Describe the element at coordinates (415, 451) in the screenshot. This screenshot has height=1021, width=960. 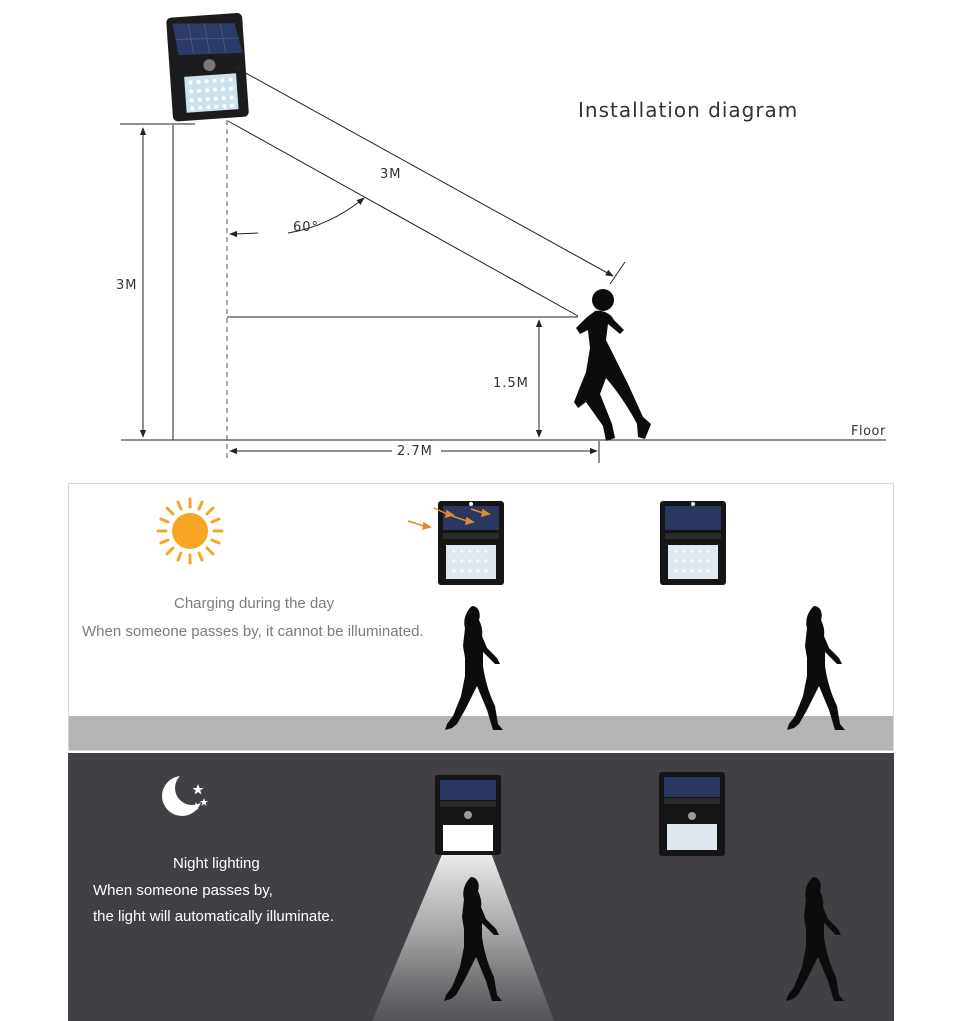
I see `horizontal-distance-label: 2.7M` at that location.